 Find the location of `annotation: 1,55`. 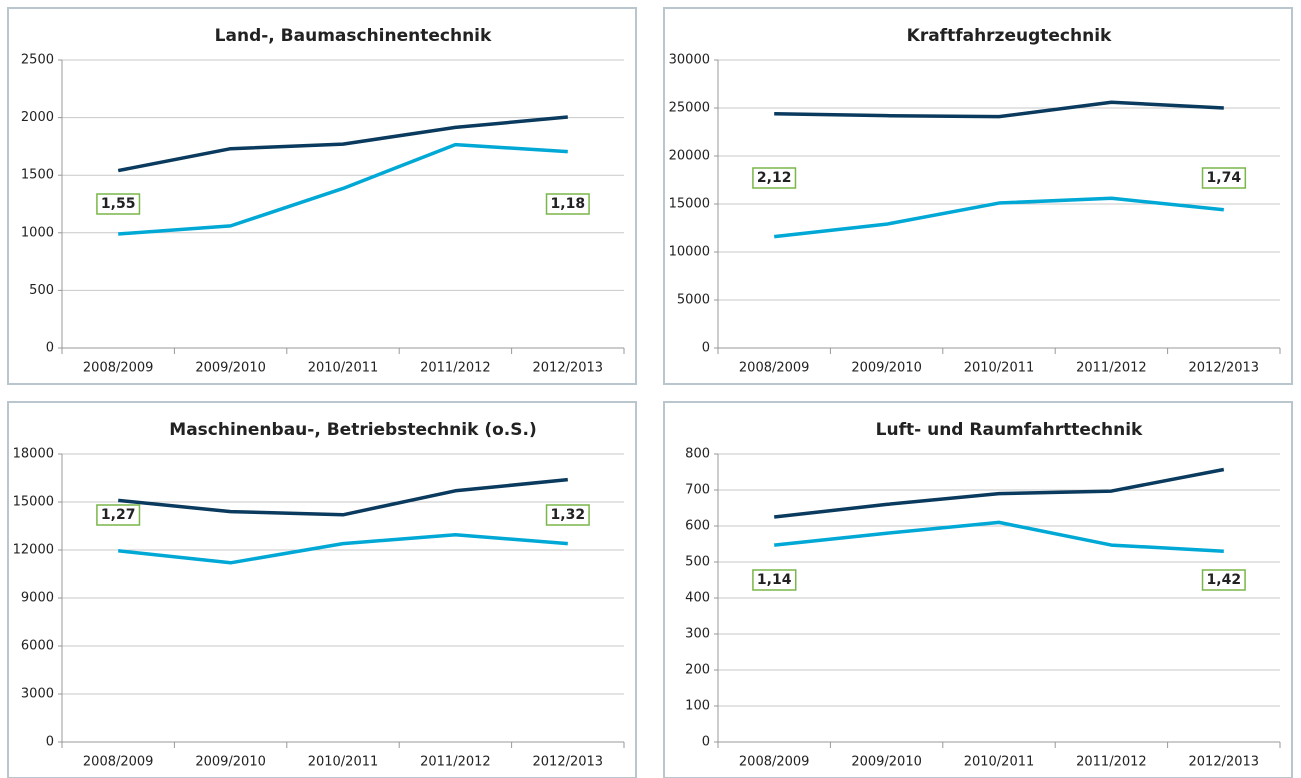

annotation: 1,55 is located at coordinates (118, 204).